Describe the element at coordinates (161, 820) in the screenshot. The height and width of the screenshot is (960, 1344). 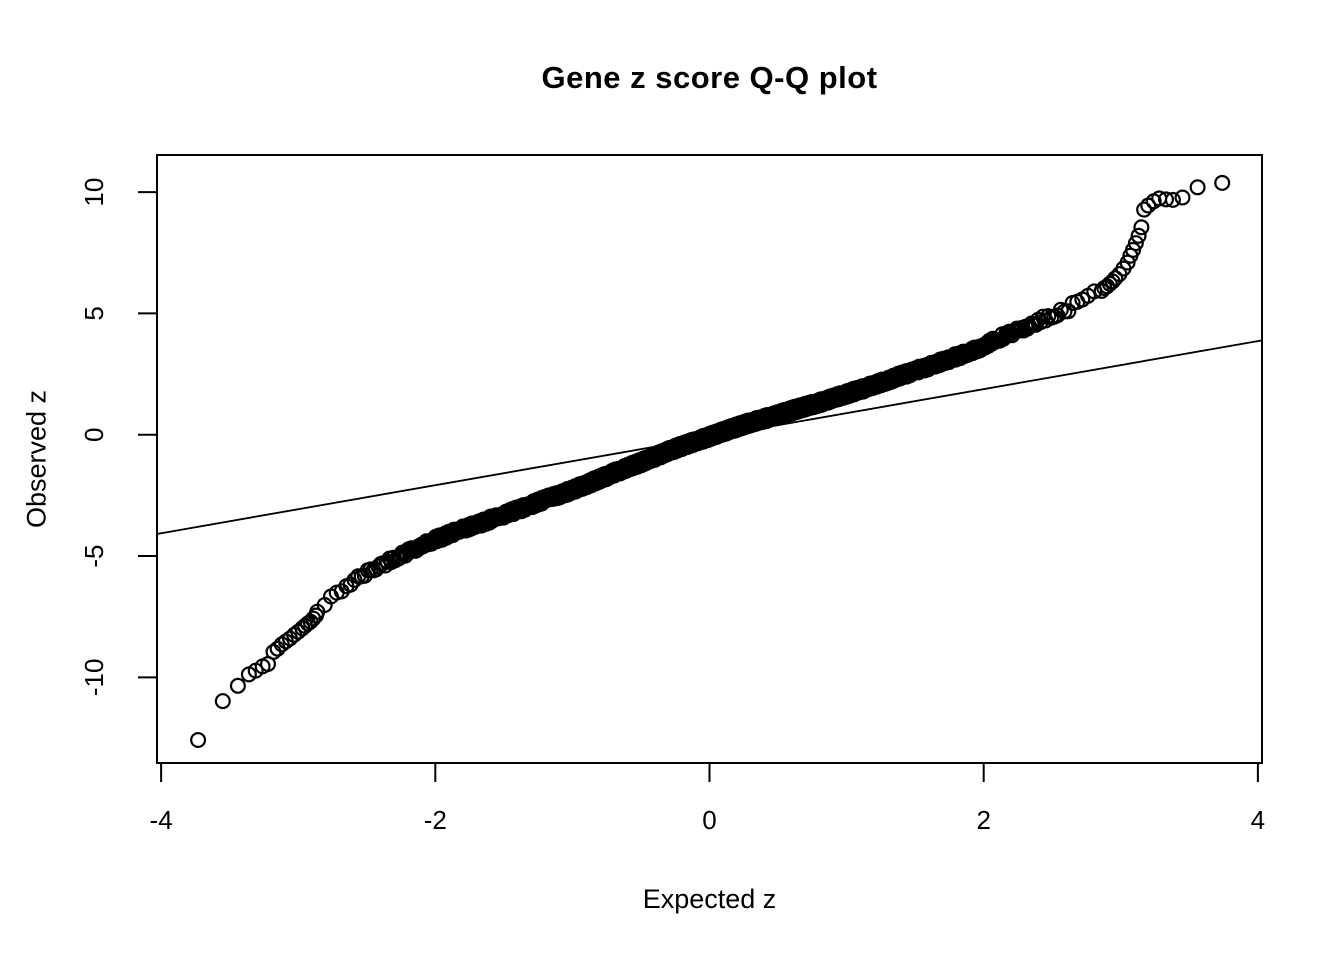
I see `x-tick-label: -4` at that location.